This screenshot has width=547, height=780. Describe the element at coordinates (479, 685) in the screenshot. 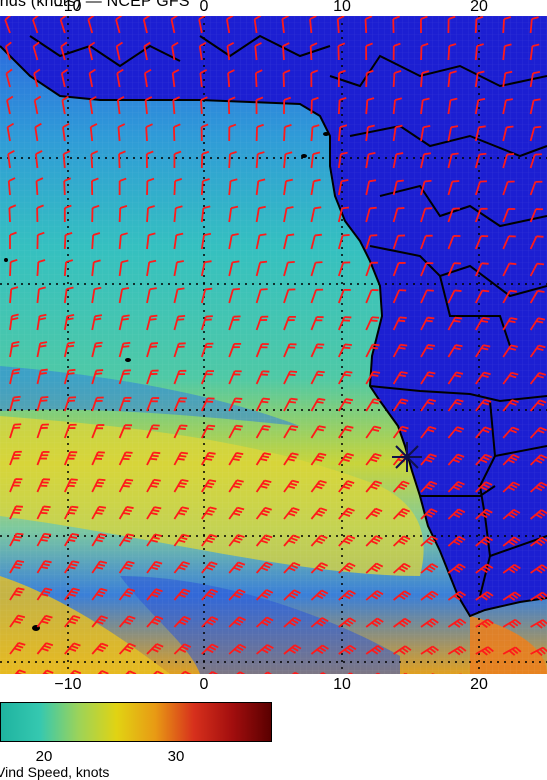

I see `bottom-tick-lon-20: 20` at that location.